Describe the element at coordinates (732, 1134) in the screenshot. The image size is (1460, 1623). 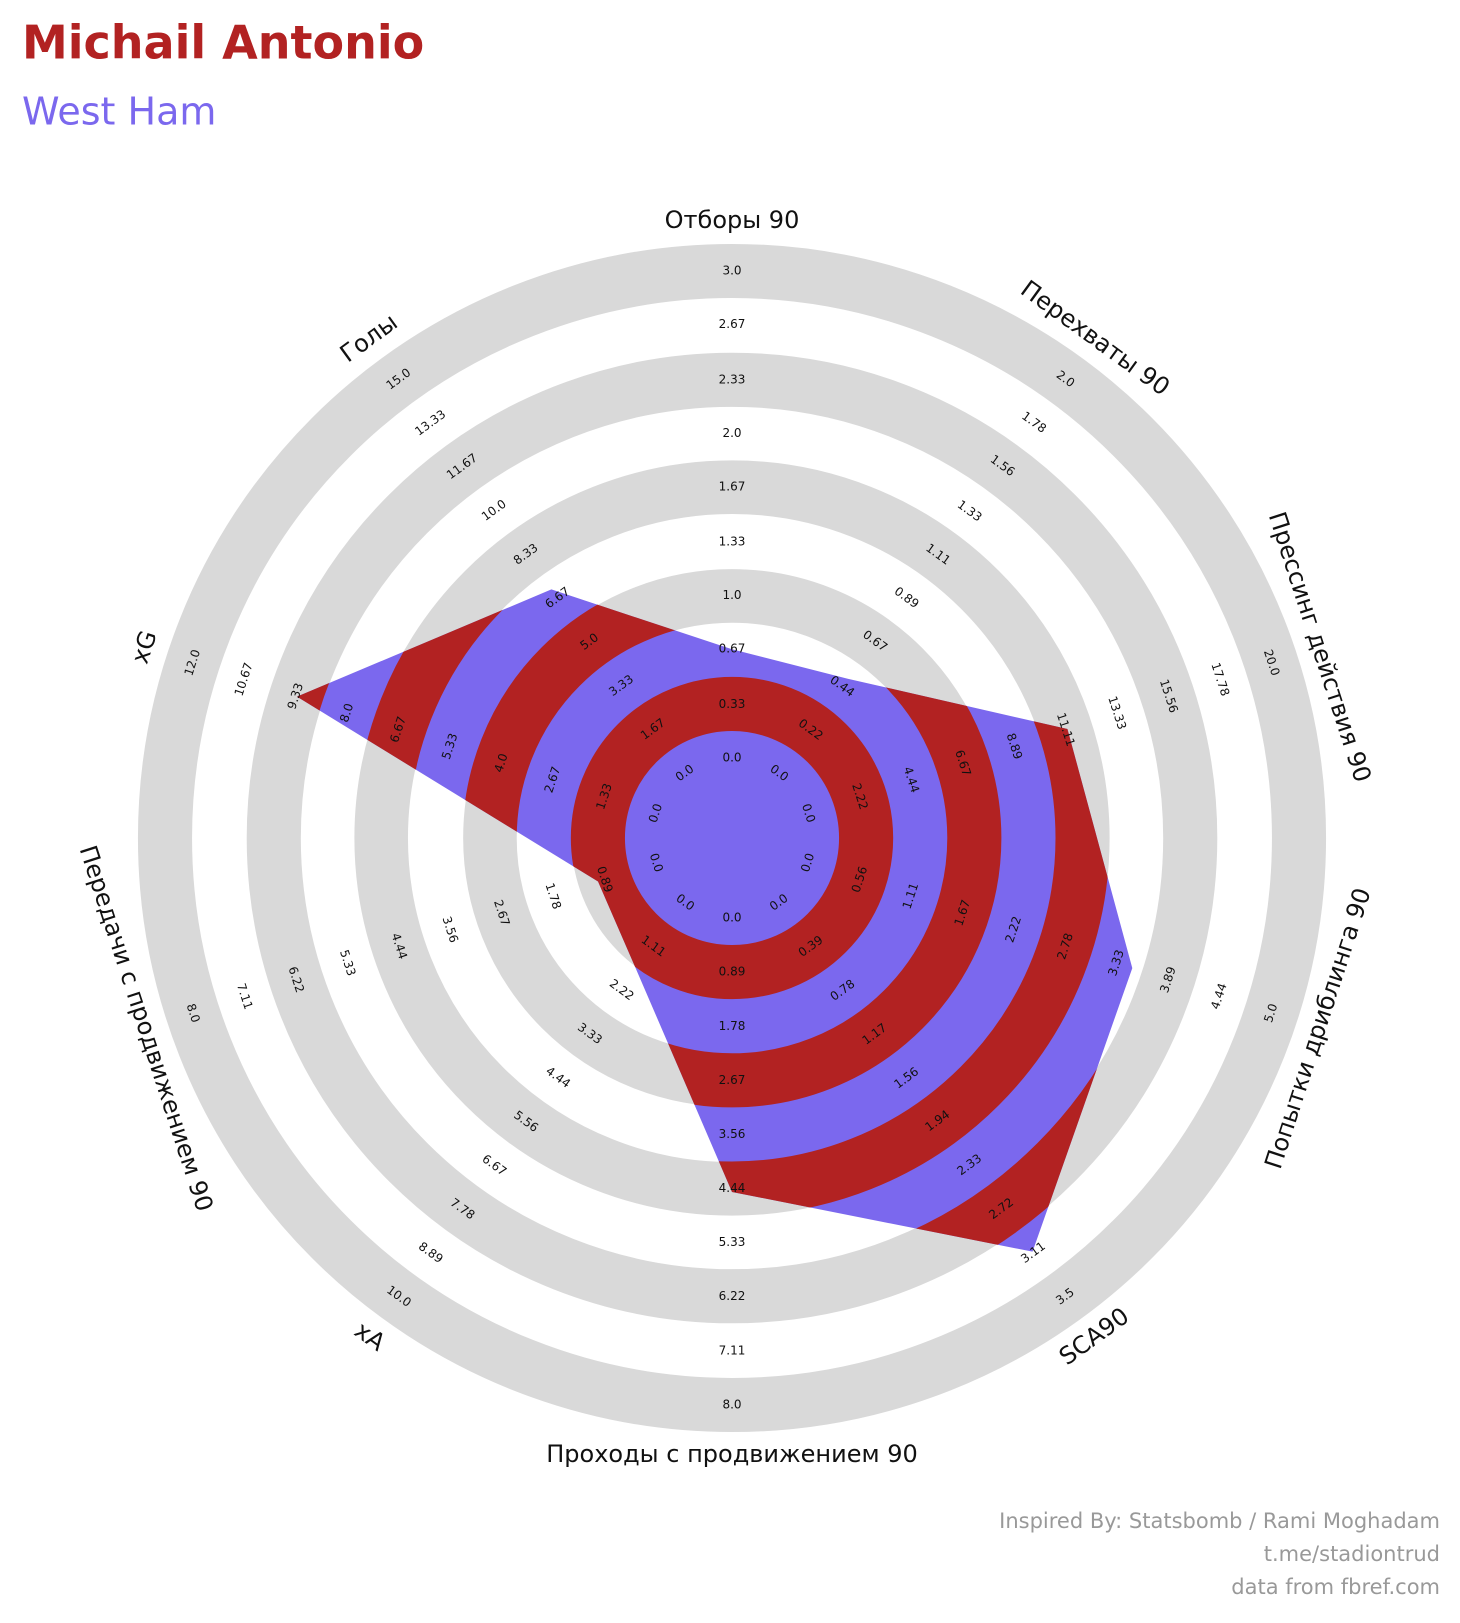
I see `tick-label: 3.56` at that location.